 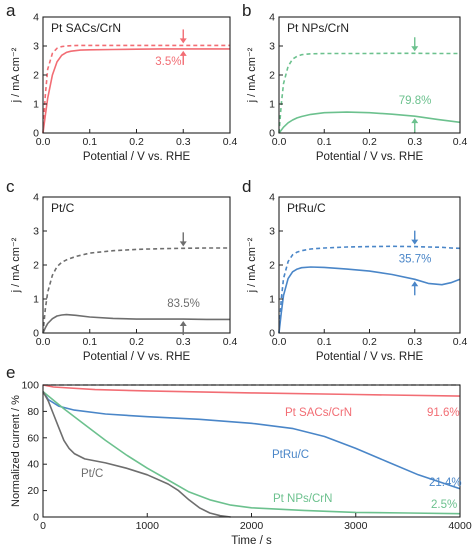 What do you see at coordinates (444, 505) in the screenshot?
I see `end-value-label: 2.5%` at bounding box center [444, 505].